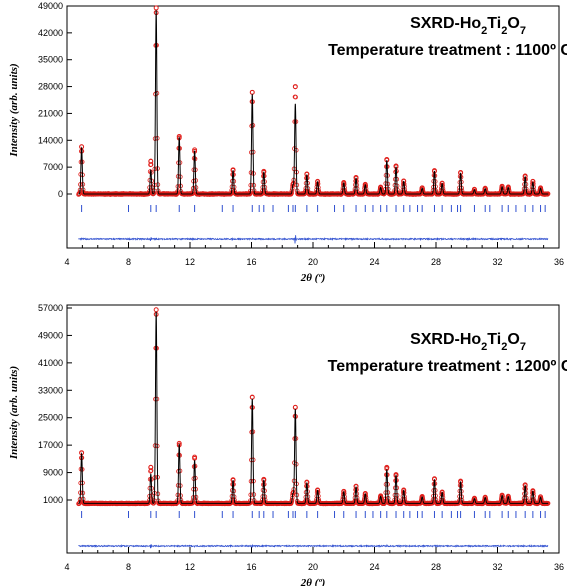  What do you see at coordinates (50, 363) in the screenshot?
I see `y-tick-label: 41000` at bounding box center [50, 363].